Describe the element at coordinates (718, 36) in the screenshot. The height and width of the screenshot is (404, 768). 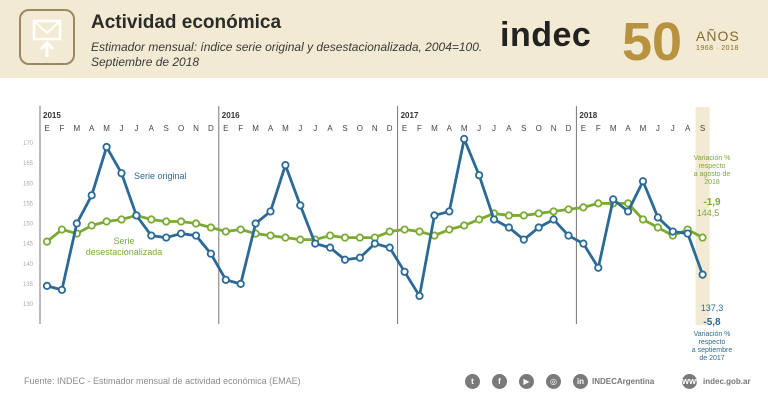
I see `anniversary-word: AÑOS` at that location.